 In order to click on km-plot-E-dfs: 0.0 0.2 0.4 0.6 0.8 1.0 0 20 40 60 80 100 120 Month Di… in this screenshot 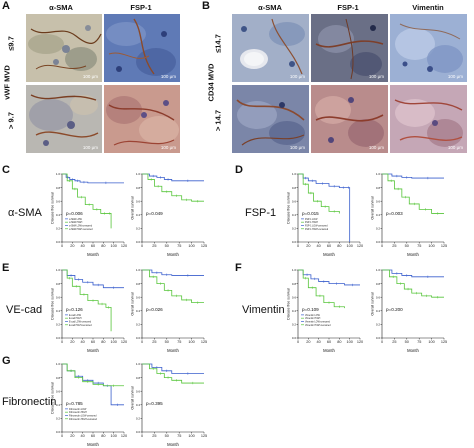, I will do `click(89, 310)`.